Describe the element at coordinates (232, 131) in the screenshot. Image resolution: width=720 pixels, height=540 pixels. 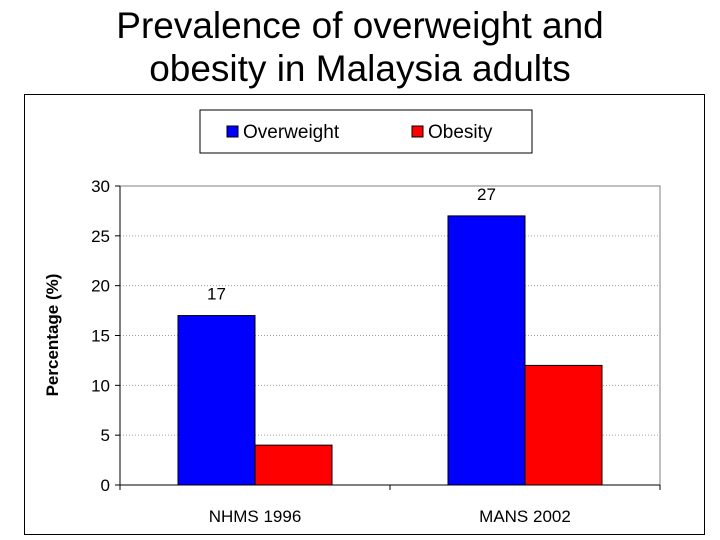
I see `legend-swatch-overweight` at that location.